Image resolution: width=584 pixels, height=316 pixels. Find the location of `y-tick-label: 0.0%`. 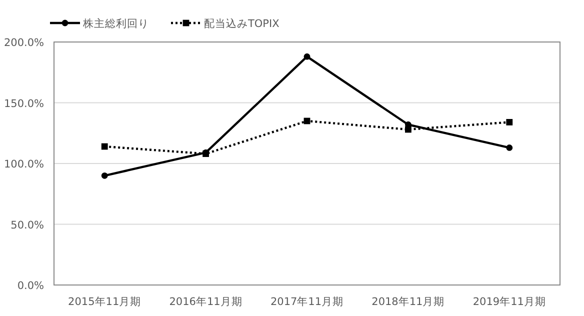

y-tick-label: 0.0% is located at coordinates (30, 286).